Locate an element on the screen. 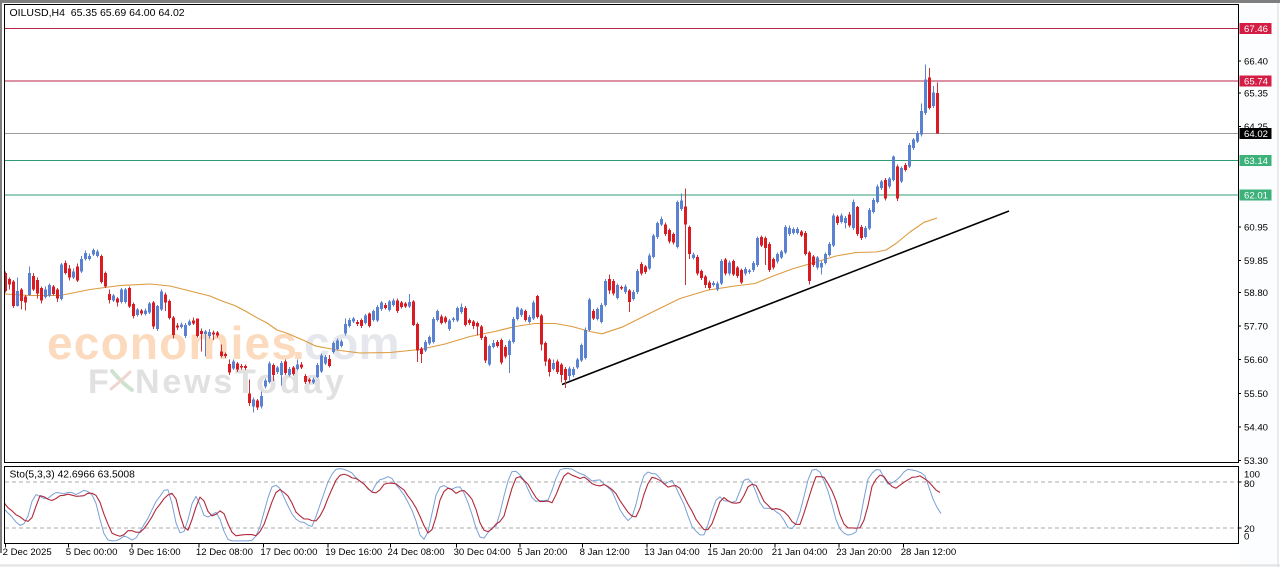 This screenshot has width=1280, height=572. svg-text: 24 Dec 08:00 is located at coordinates (416, 552).